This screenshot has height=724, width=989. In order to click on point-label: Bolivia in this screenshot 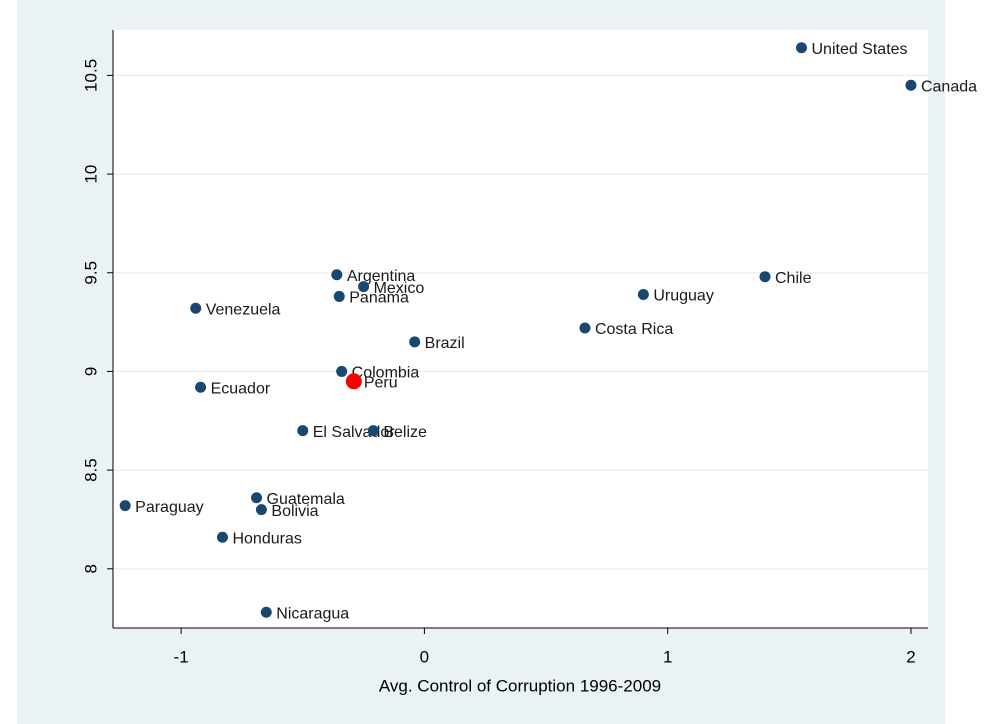, I will do `click(294, 511)`.